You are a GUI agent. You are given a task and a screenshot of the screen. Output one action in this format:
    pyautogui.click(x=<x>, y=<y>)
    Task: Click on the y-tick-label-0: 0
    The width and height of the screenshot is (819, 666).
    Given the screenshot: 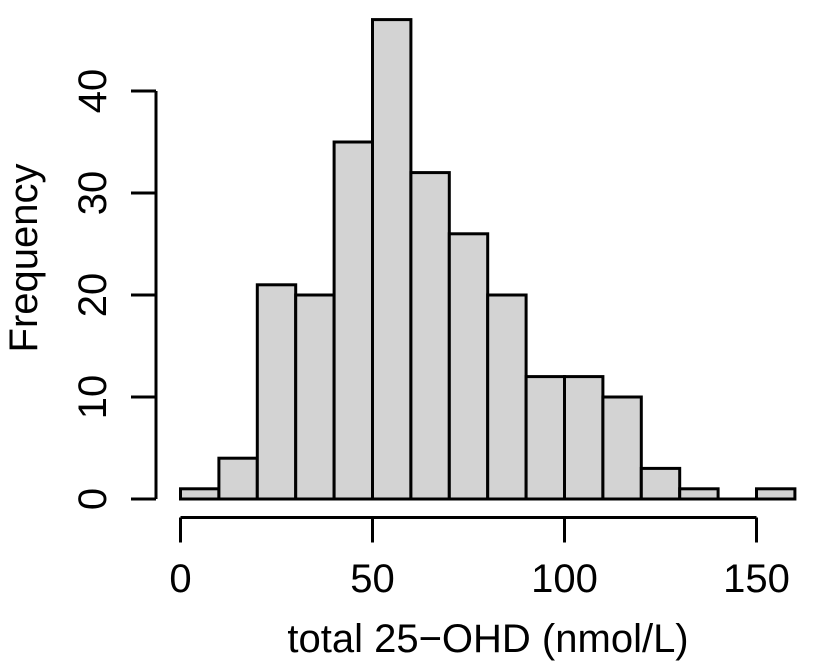 What is the action you would take?
    pyautogui.click(x=93, y=499)
    